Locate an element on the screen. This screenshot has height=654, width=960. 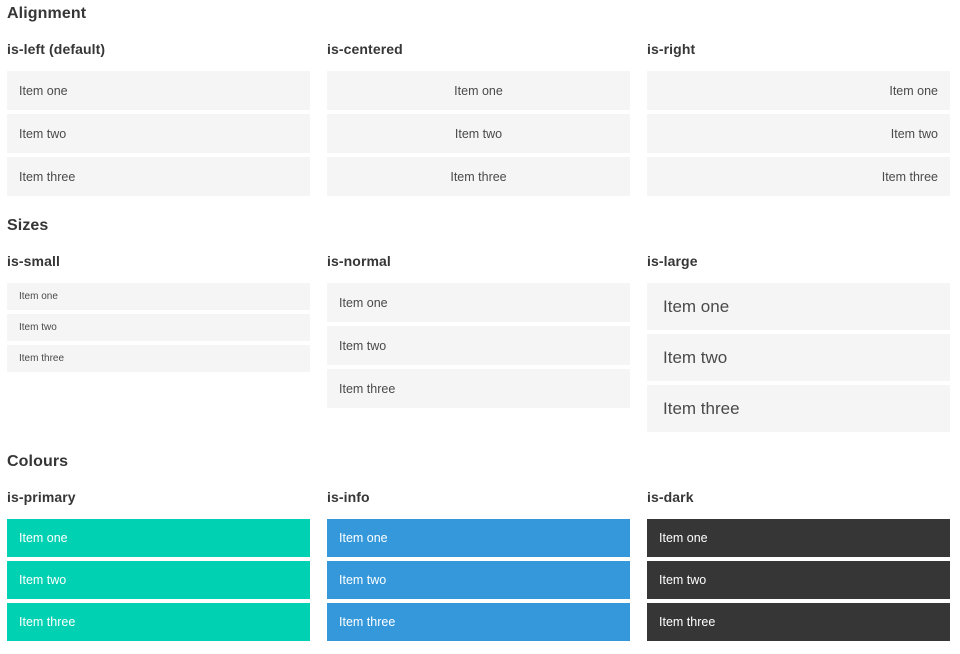
group-label-is-right: is-right is located at coordinates (671, 49).